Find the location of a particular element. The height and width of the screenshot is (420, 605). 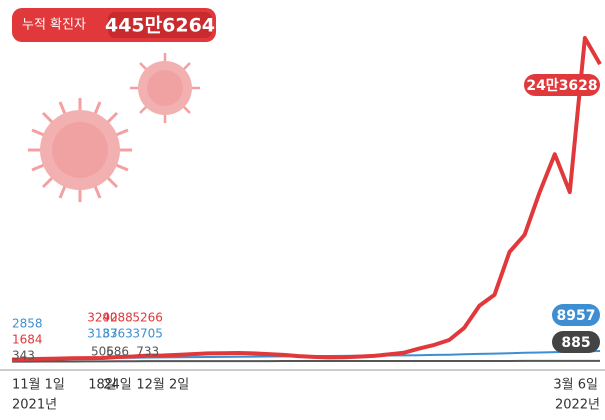

badge-value: 445만6264 is located at coordinates (160, 26).